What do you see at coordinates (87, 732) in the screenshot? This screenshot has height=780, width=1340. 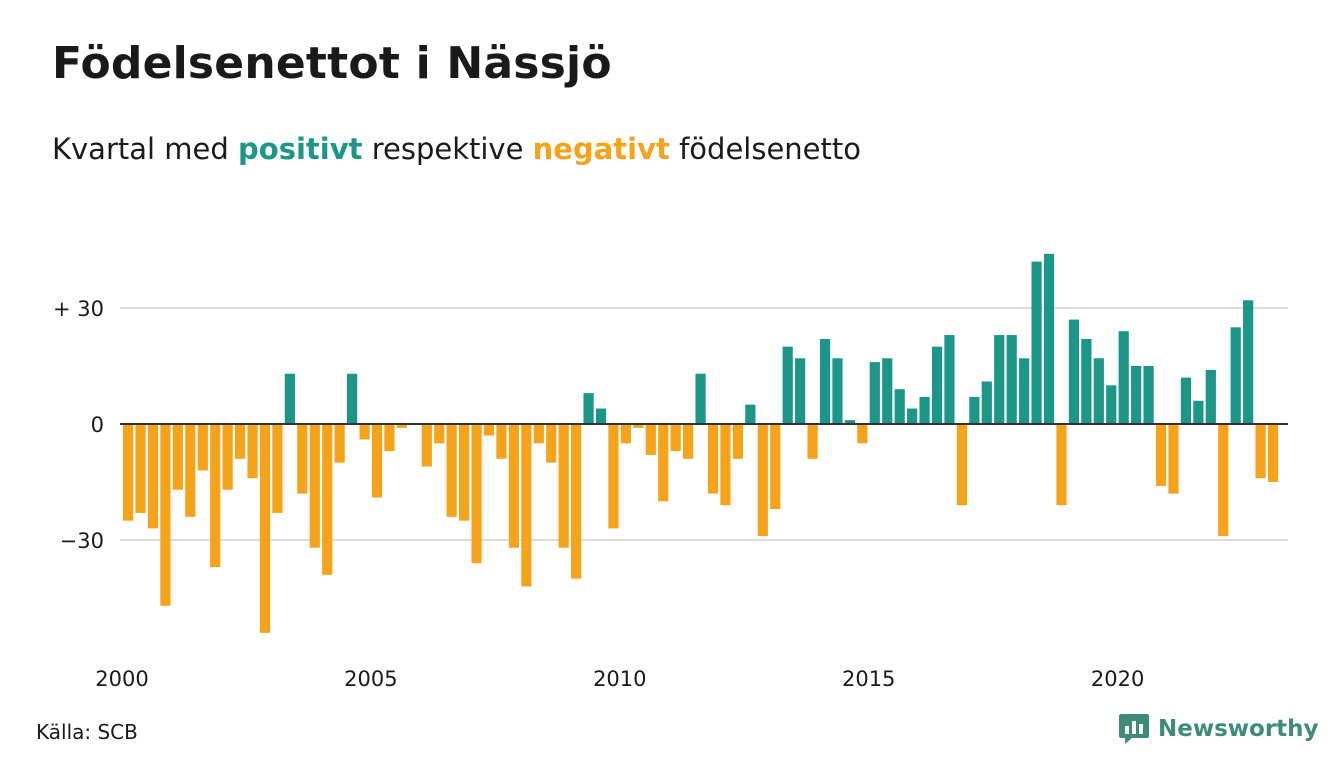 I see `source-note: Källa: SCB` at bounding box center [87, 732].